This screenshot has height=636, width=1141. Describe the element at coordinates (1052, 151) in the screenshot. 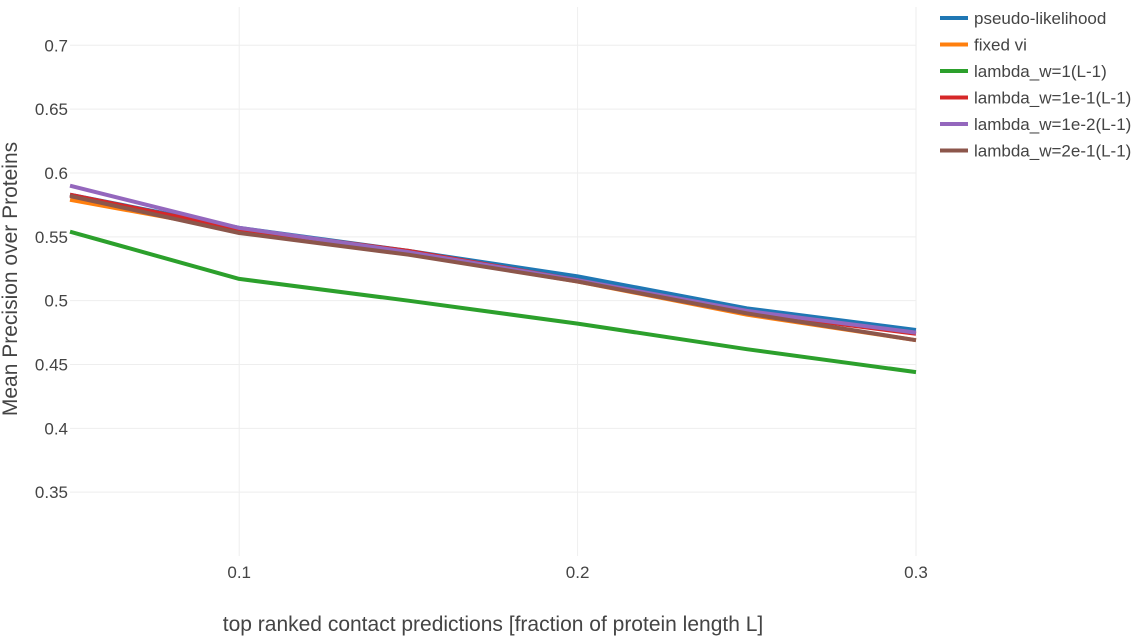

I see `legend-label: lambda_w=2e-1(L-1)` at that location.